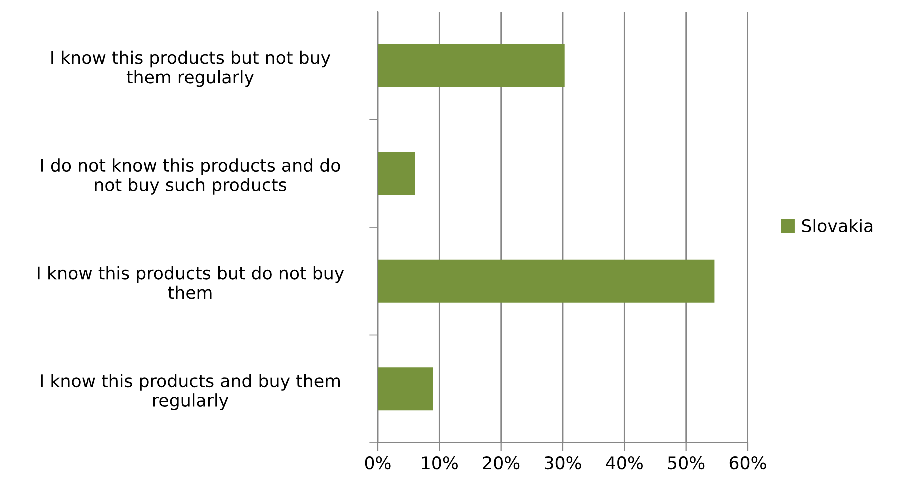  I want to click on x-tick-label: 30%, so click(563, 463).